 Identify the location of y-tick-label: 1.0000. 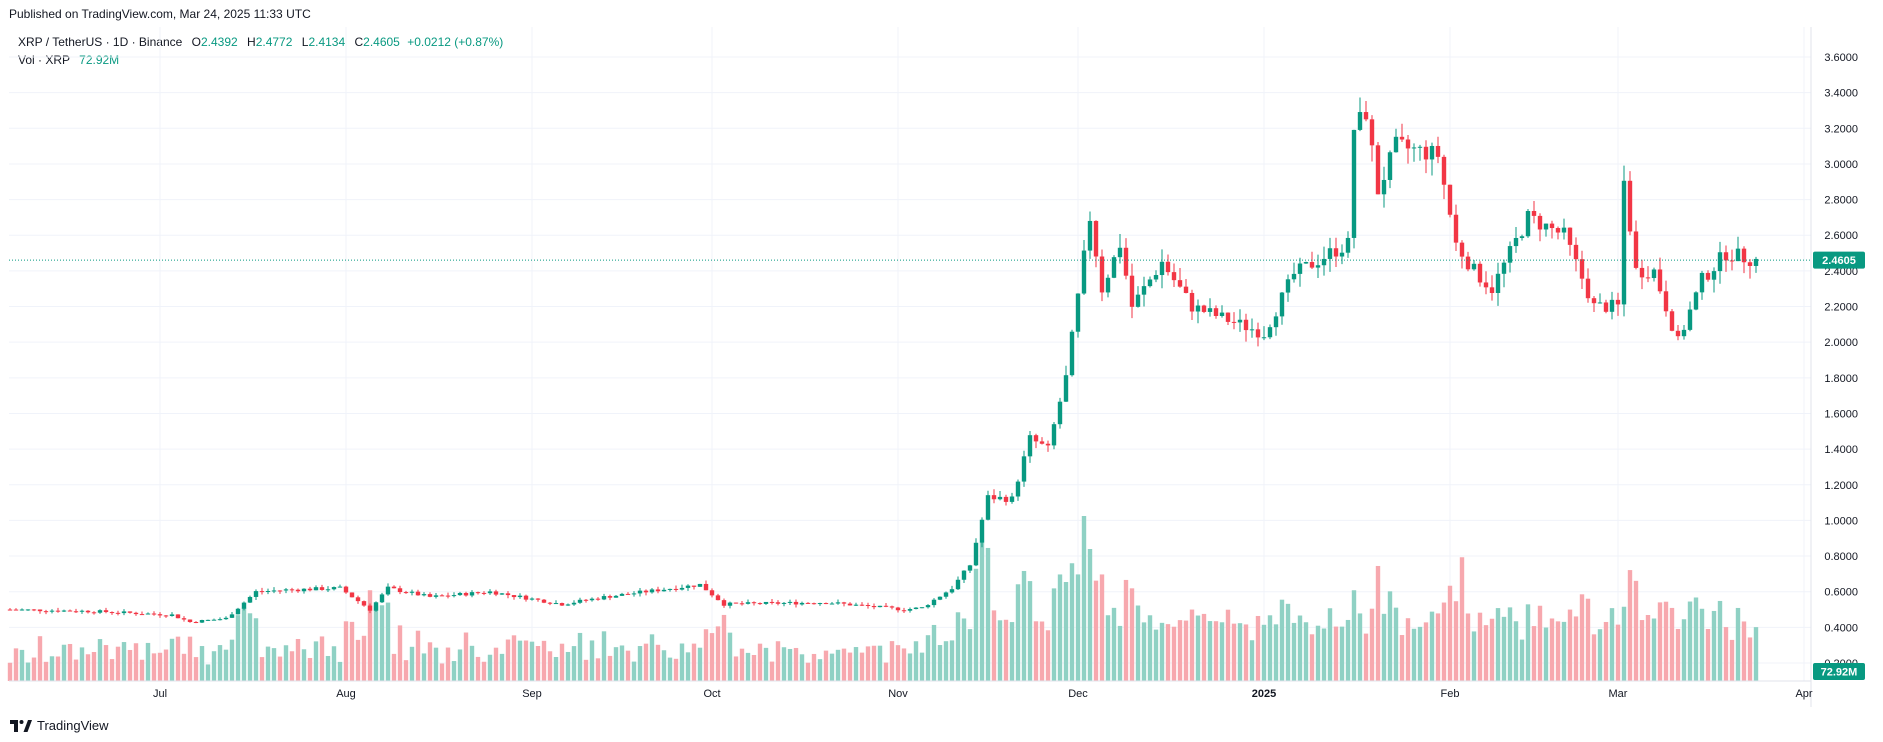
(1841, 521).